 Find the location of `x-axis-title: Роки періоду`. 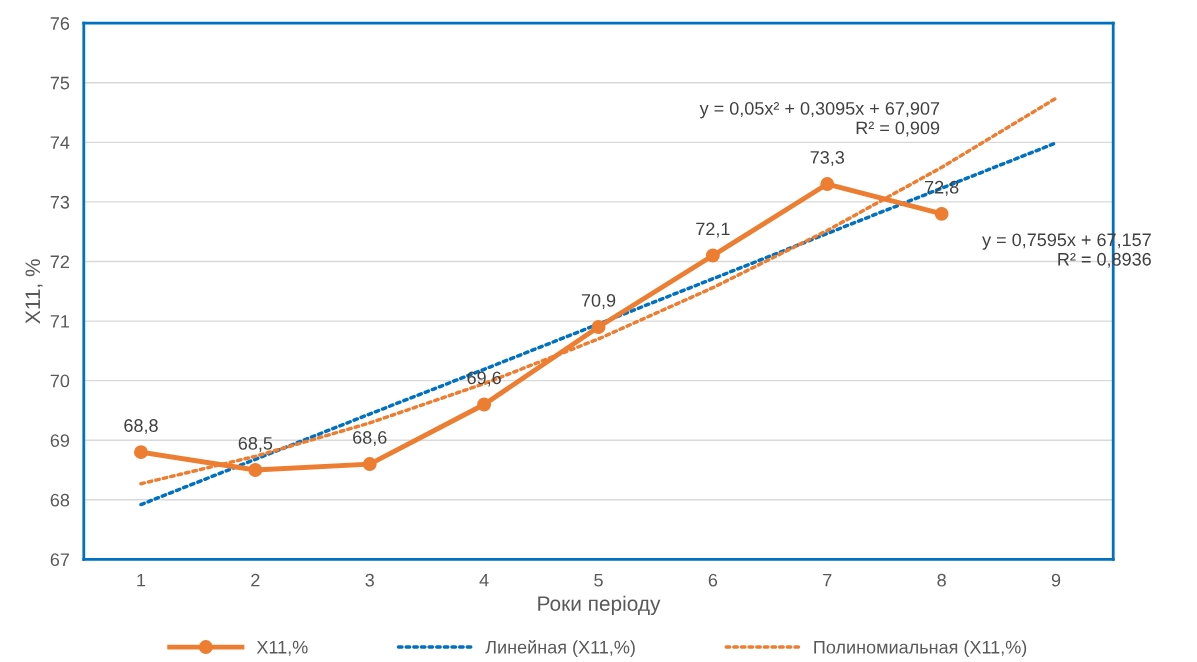

x-axis-title: Роки періоду is located at coordinates (599, 605).